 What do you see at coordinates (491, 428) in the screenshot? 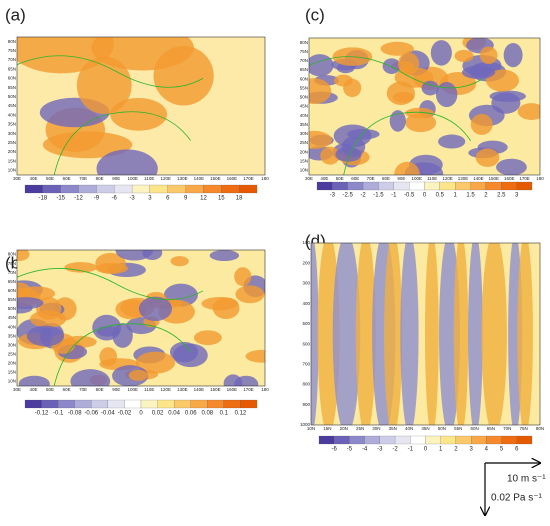
I see `x-tick-label: 65N` at bounding box center [491, 428].